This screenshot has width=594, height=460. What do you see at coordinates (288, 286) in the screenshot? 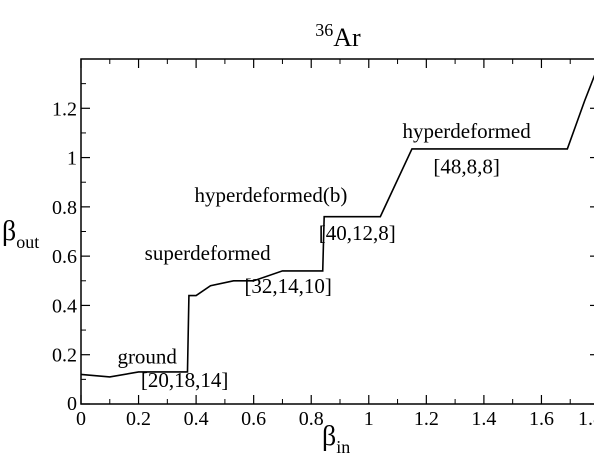
I see `annotation-label: [32,14,10]` at bounding box center [288, 286].